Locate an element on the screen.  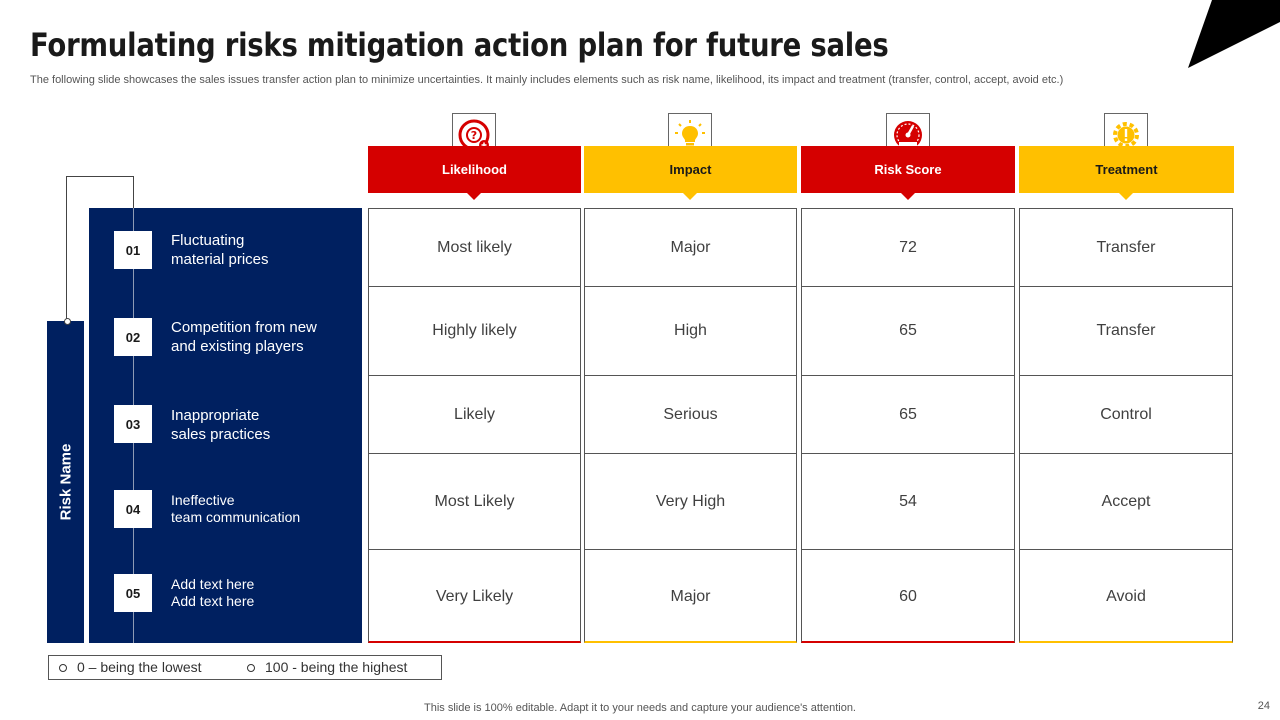
corner-decoration is located at coordinates (1234, 34).